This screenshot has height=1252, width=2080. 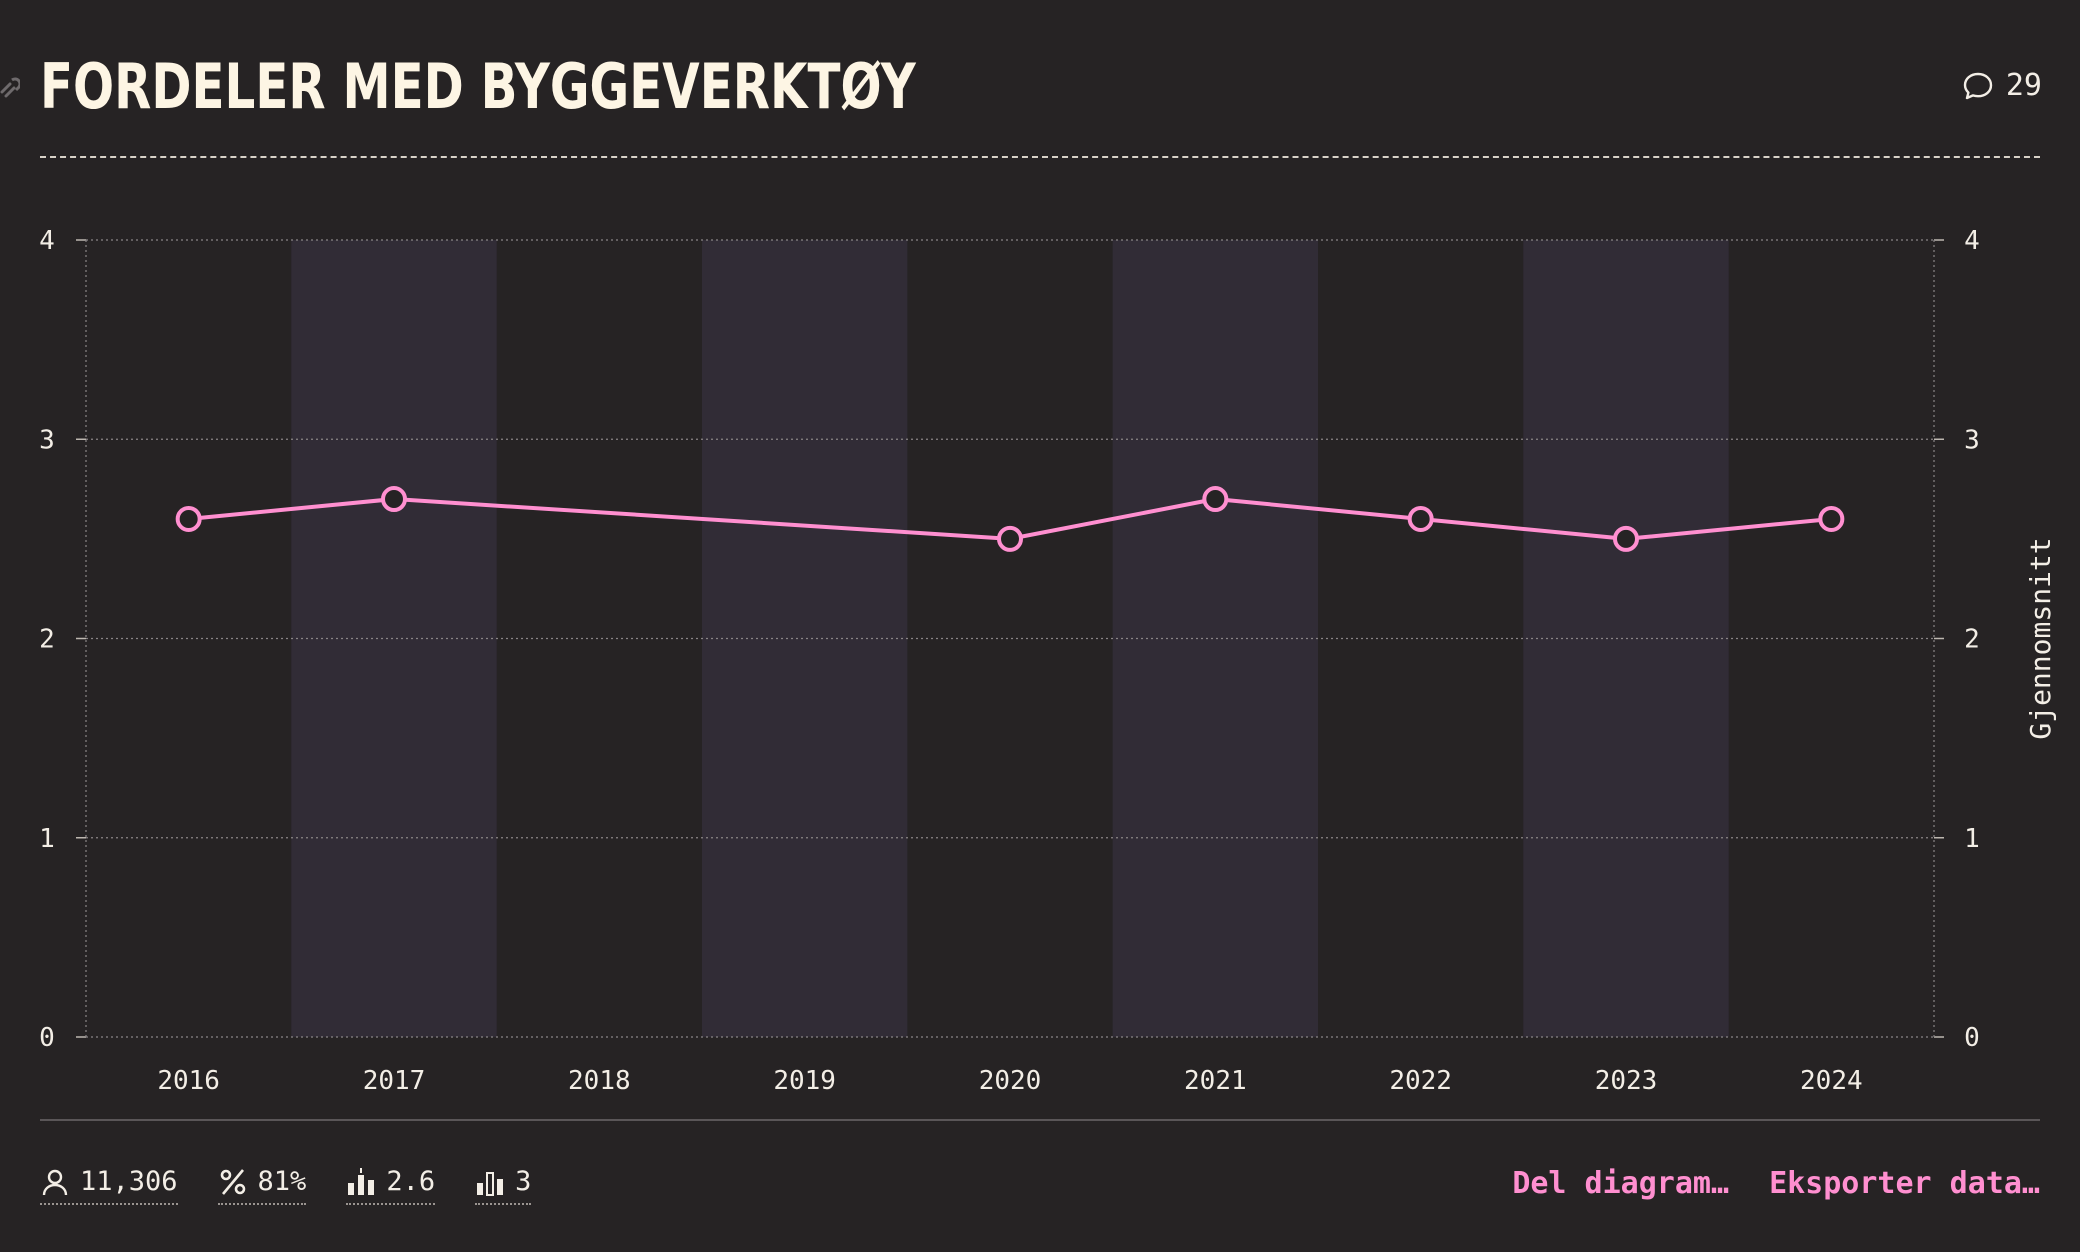 I want to click on y-tick-label-left-2: 2, so click(x=47, y=640).